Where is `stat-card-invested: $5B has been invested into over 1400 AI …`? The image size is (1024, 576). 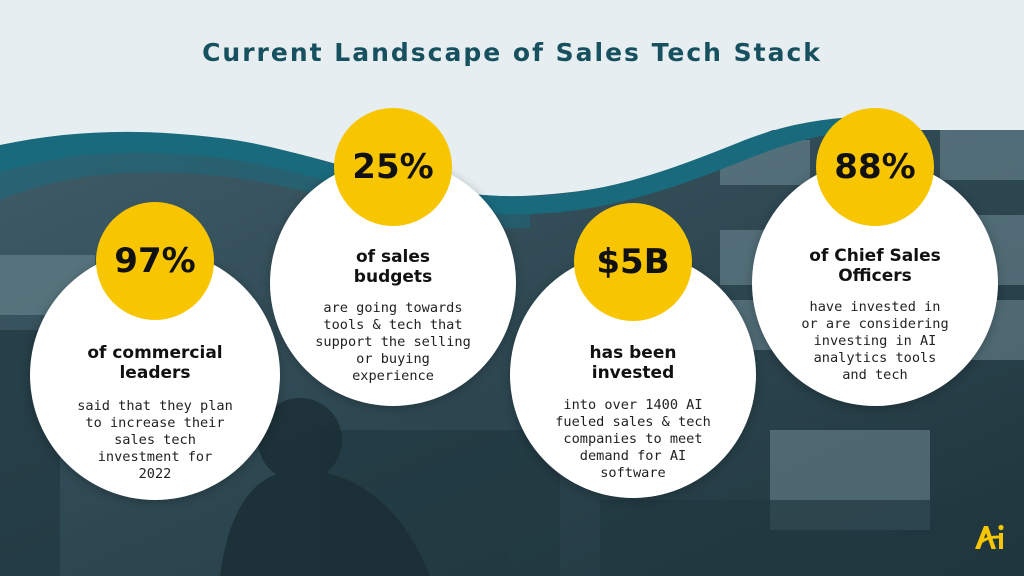
stat-card-invested: $5B has been invested into over 1400 AI … is located at coordinates (633, 370).